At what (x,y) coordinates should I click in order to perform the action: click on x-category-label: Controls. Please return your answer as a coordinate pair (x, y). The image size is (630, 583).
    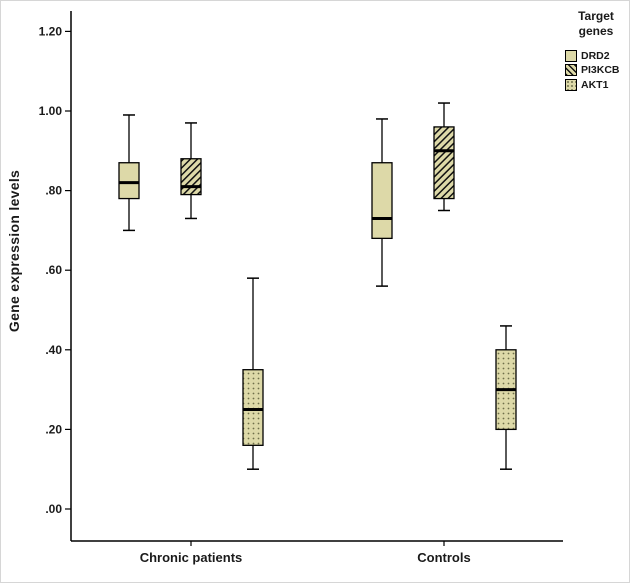
    Looking at the image, I should click on (443, 557).